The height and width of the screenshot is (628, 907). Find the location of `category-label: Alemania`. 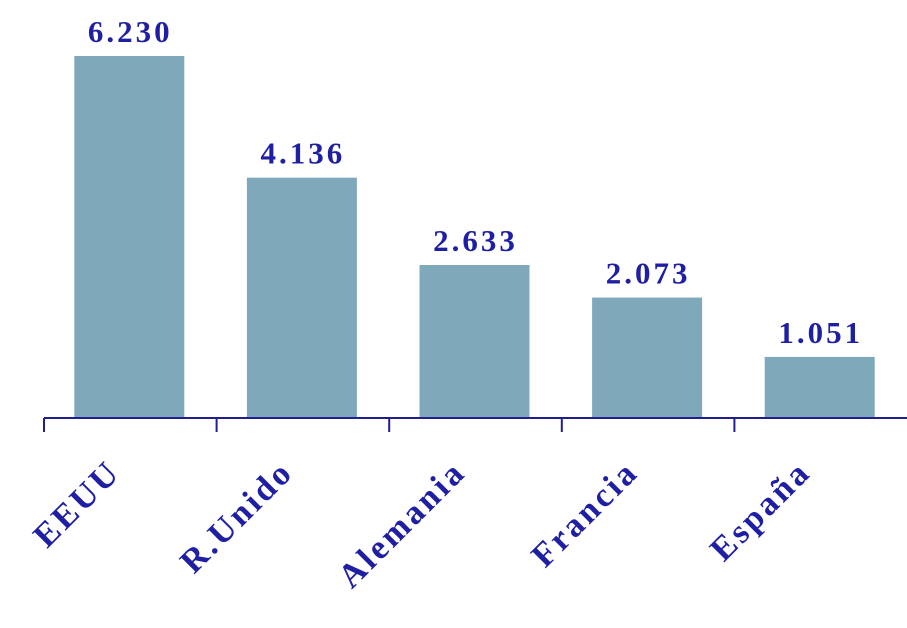

category-label: Alemania is located at coordinates (402, 524).